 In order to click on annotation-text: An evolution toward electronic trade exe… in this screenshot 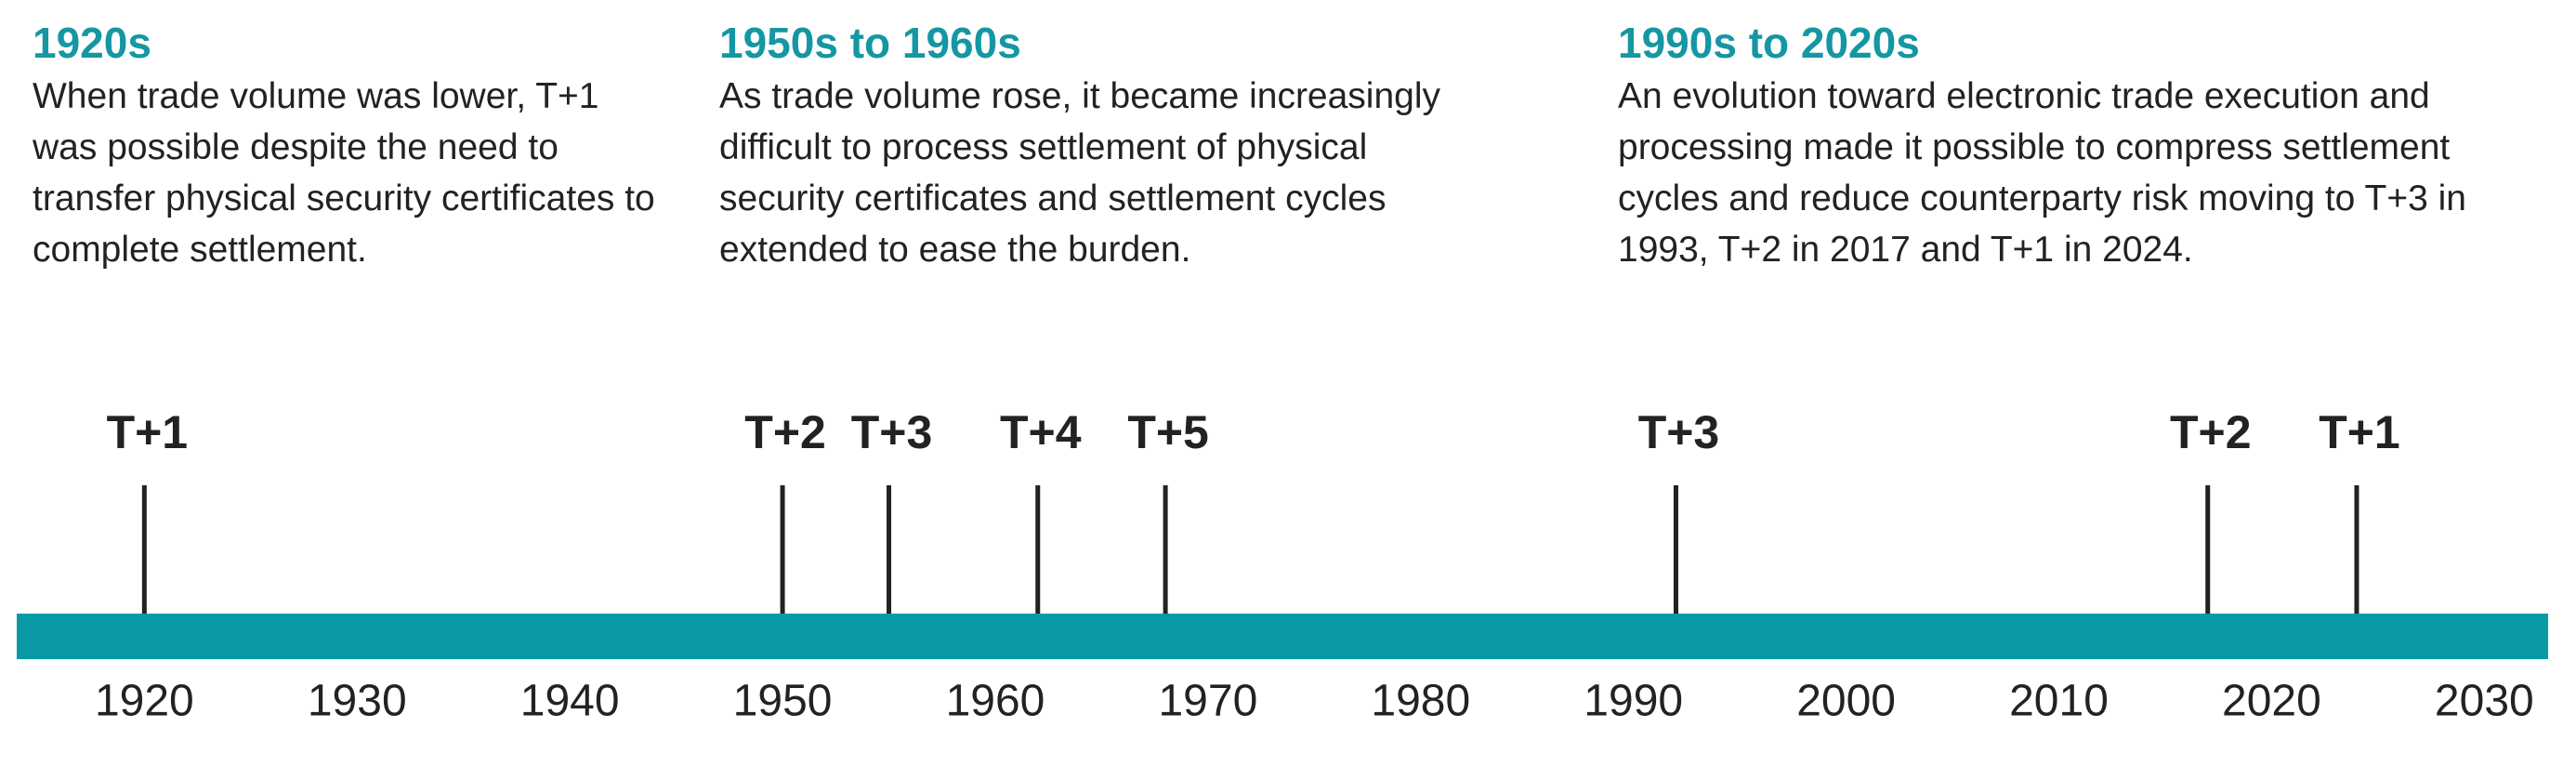, I will do `click(2042, 173)`.